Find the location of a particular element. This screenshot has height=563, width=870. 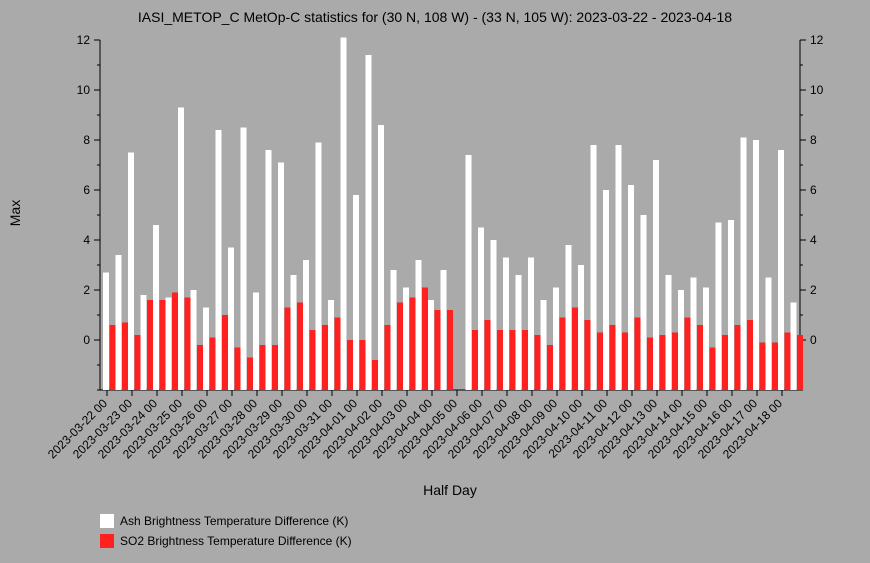

y-tick-label-right: 10 is located at coordinates (817, 90).